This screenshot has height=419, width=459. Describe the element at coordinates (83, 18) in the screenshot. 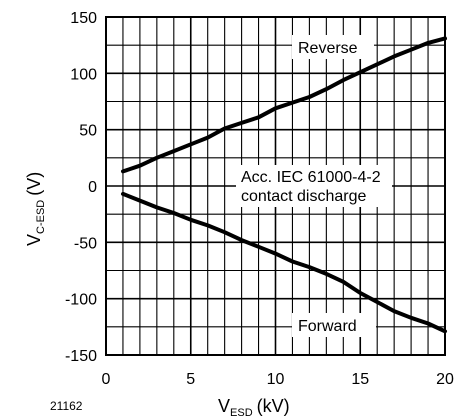

I see `y-tick-label: 150` at that location.